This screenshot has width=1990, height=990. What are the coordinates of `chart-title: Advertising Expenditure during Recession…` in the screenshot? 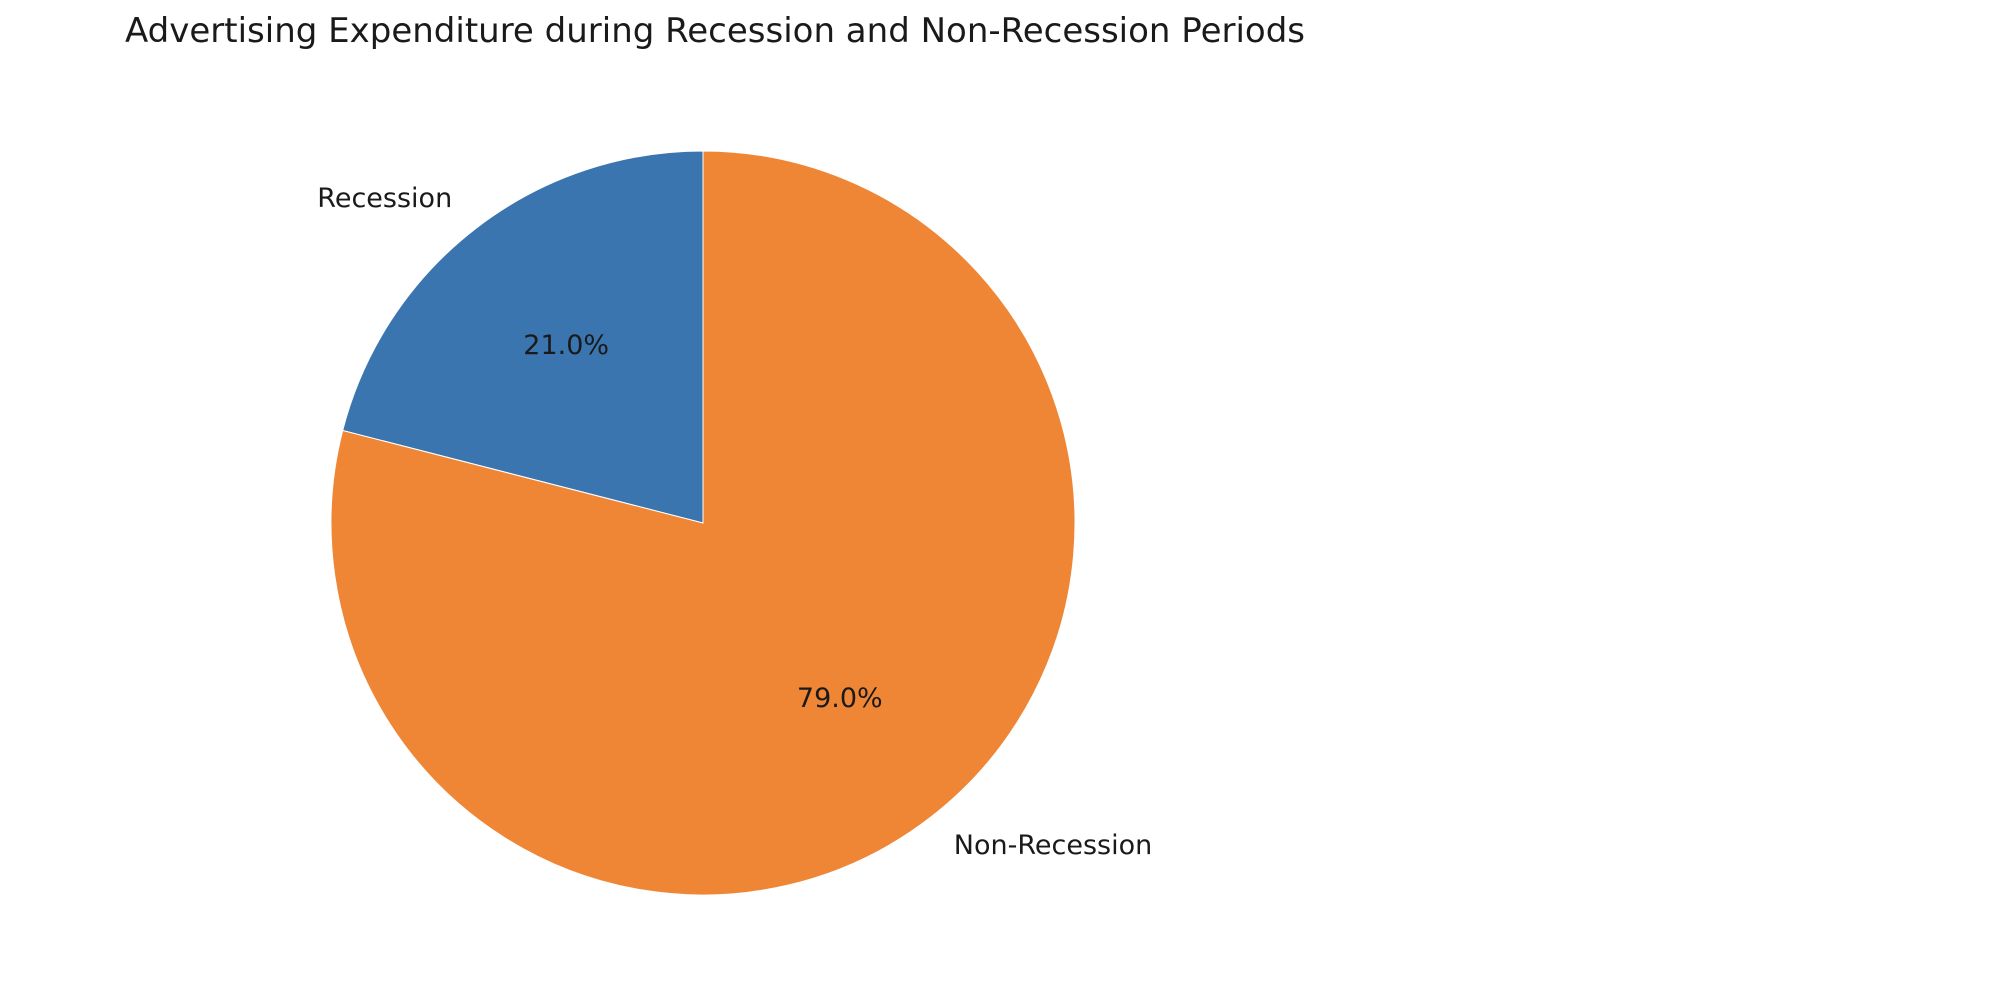 It's located at (715, 31).